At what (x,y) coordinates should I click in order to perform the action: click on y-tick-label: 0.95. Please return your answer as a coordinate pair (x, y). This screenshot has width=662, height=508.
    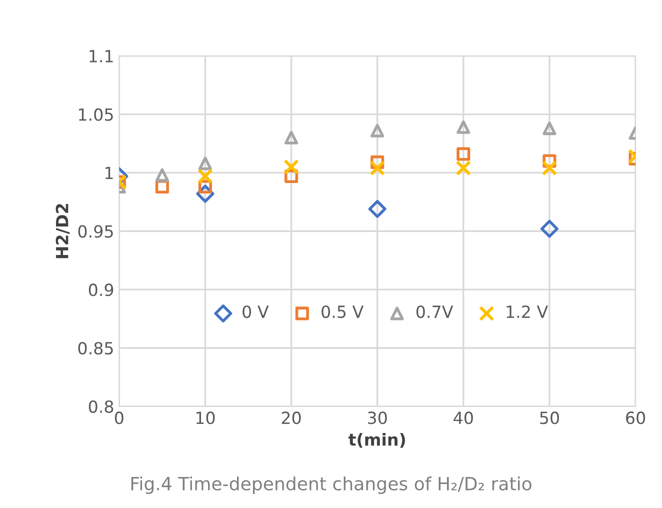
    Looking at the image, I should click on (95, 231).